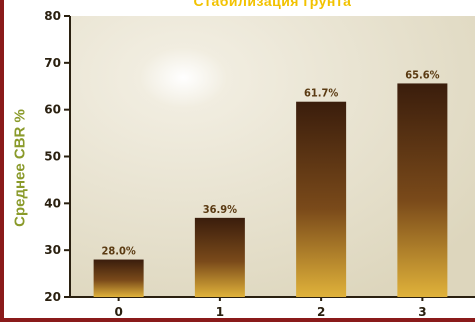 The height and width of the screenshot is (322, 475). I want to click on x-tick-label: 0, so click(118, 312).